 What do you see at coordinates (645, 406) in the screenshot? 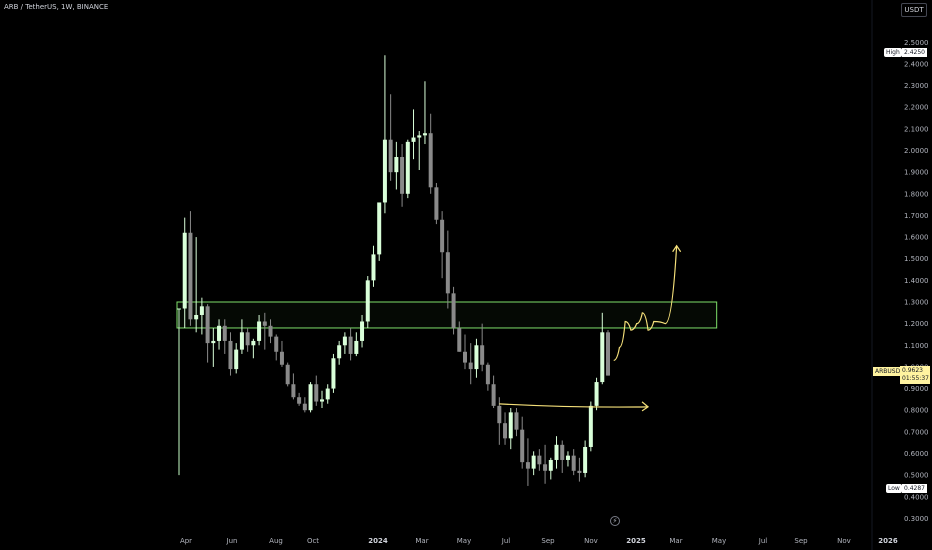
I see `arrow-head` at bounding box center [645, 406].